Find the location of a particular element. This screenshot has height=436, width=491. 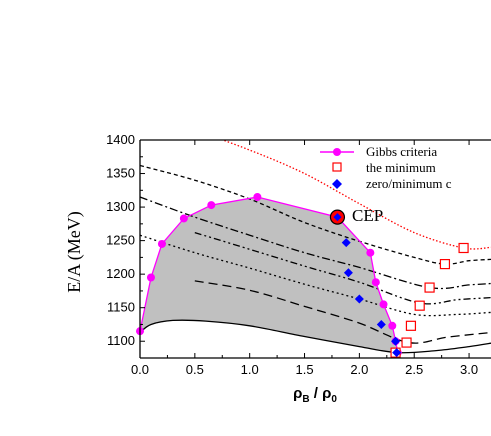

x-tick-label: 2.0 is located at coordinates (359, 369).